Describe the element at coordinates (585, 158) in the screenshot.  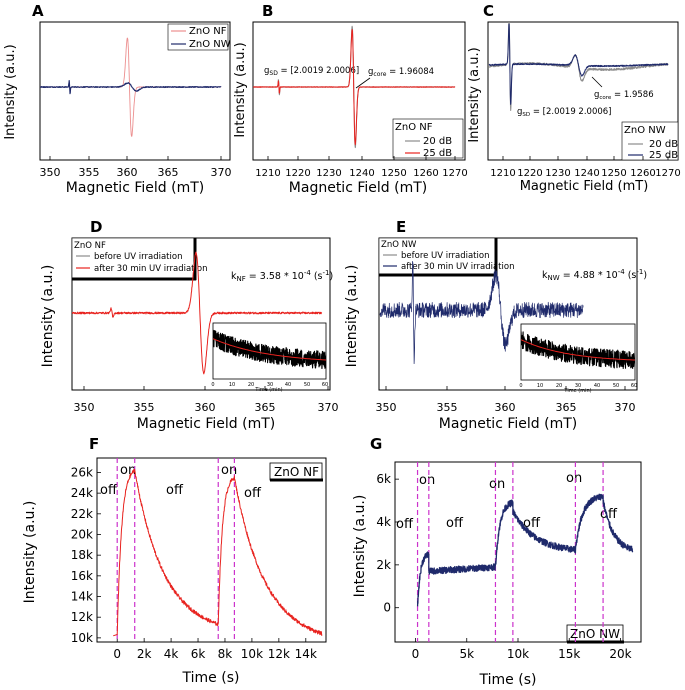
I see `panel-c-tick-marks` at that location.